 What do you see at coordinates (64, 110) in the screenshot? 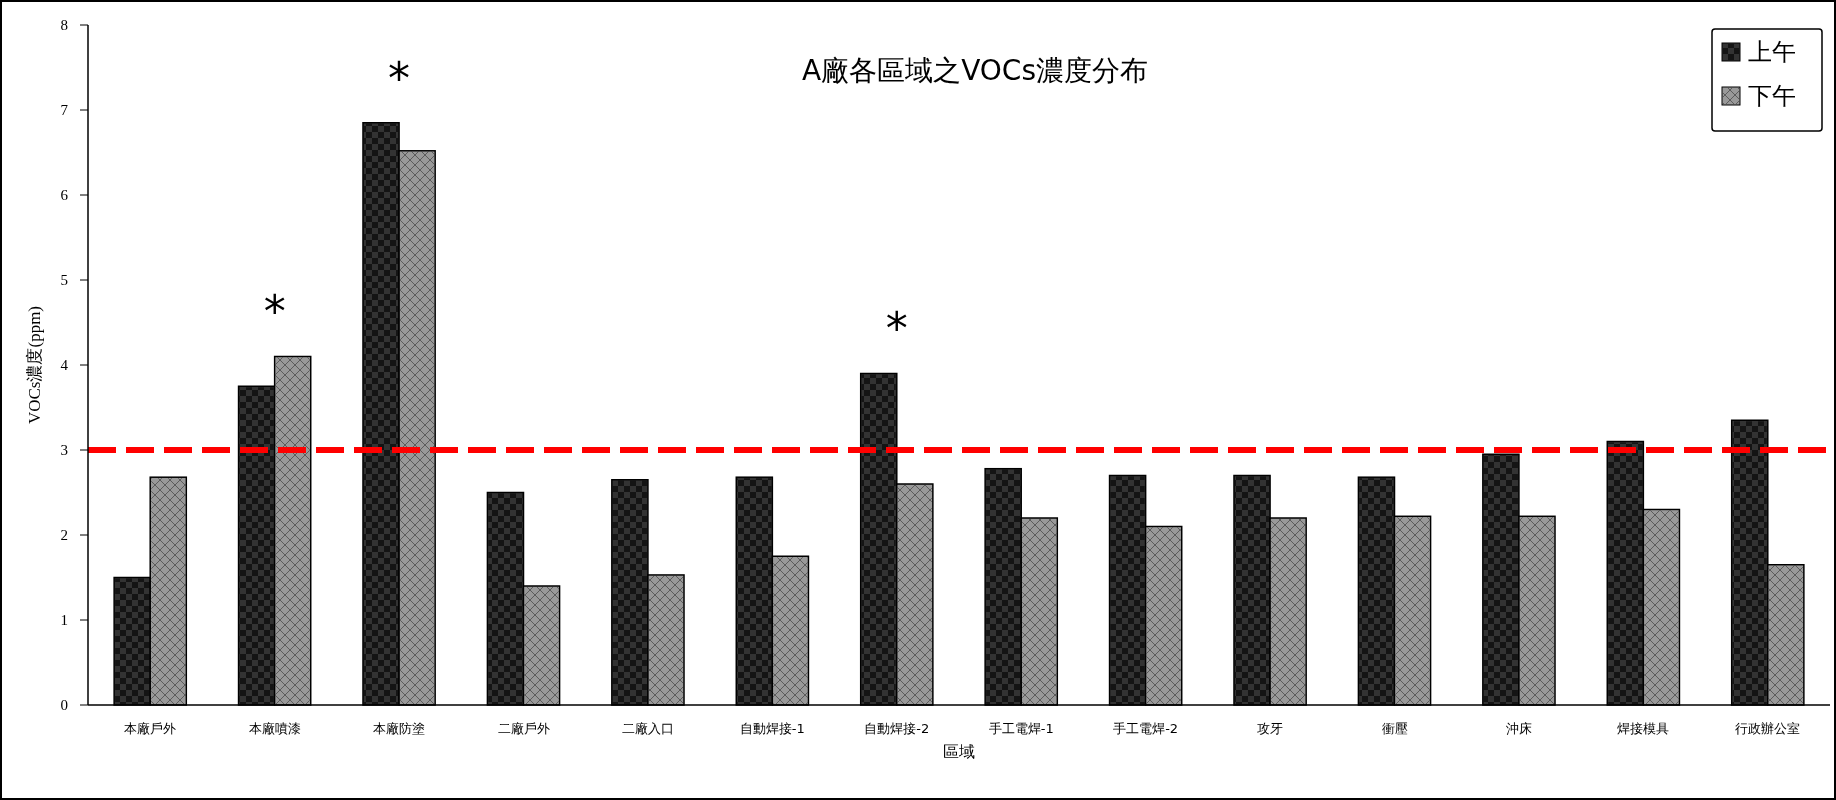
I see `y-tick-label: 7` at bounding box center [64, 110].